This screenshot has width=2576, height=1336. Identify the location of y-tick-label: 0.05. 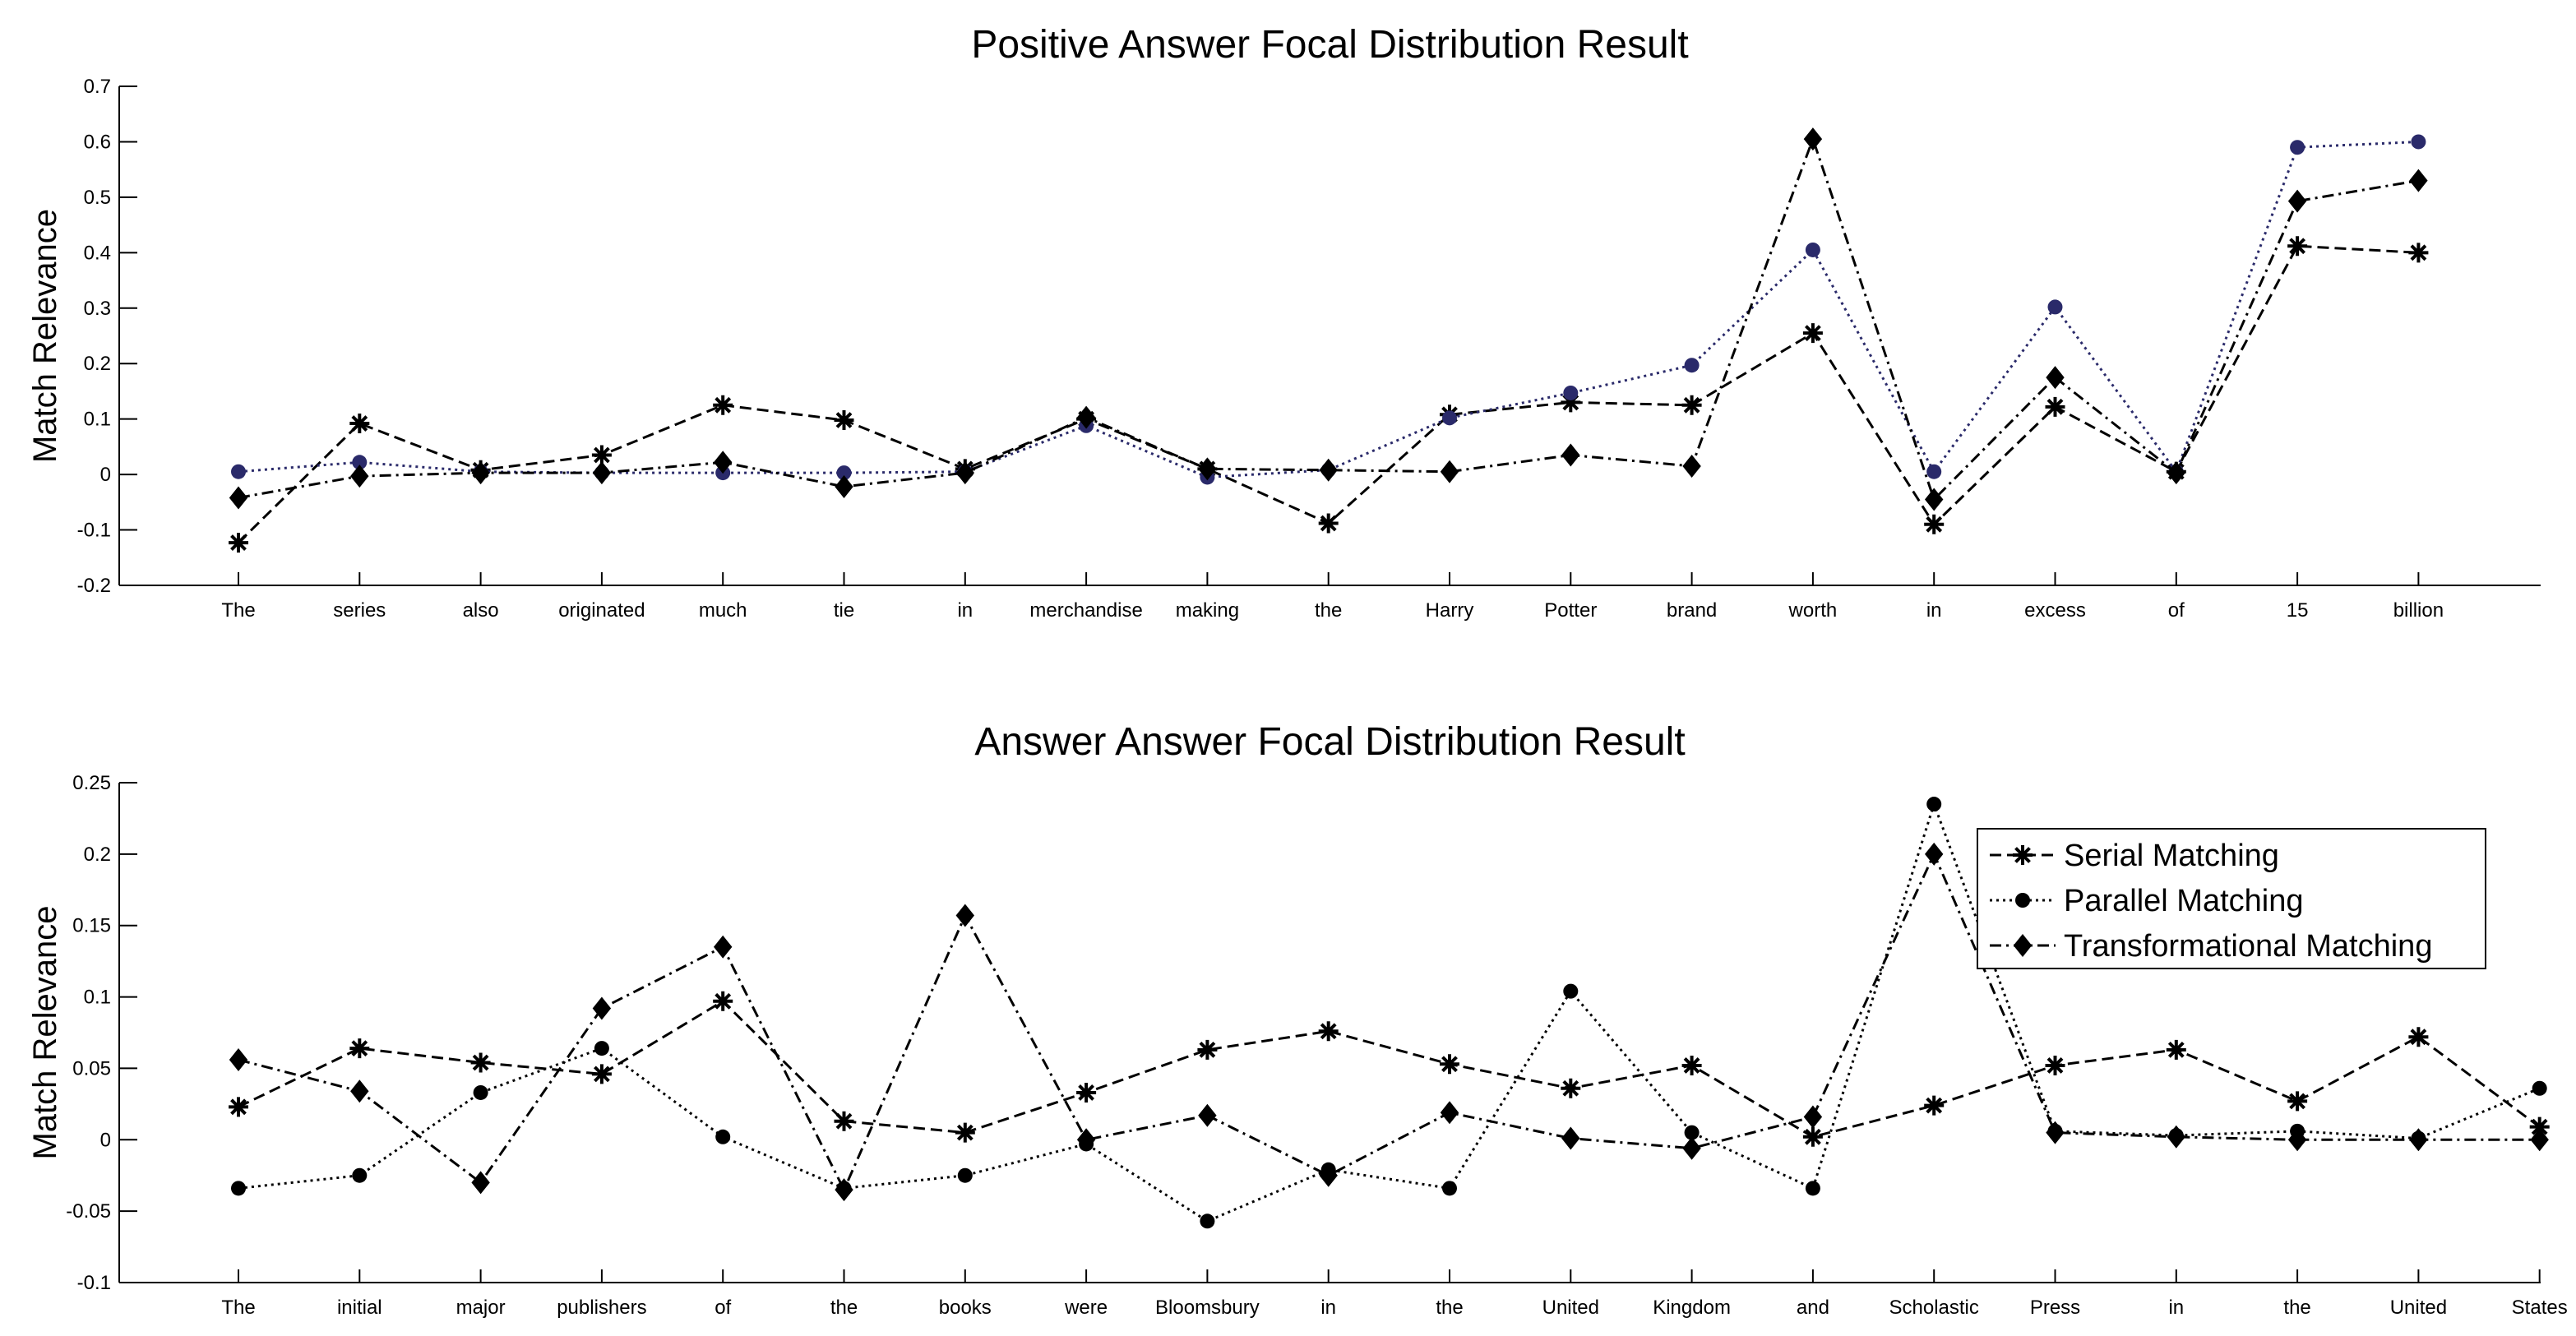
(91, 1068).